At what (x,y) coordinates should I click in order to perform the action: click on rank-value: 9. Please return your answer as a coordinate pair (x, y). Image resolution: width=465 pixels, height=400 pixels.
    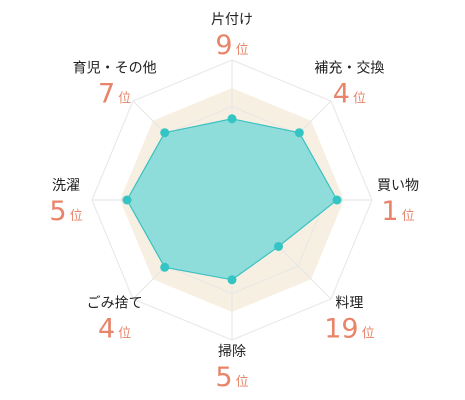
    Looking at the image, I should click on (223, 45).